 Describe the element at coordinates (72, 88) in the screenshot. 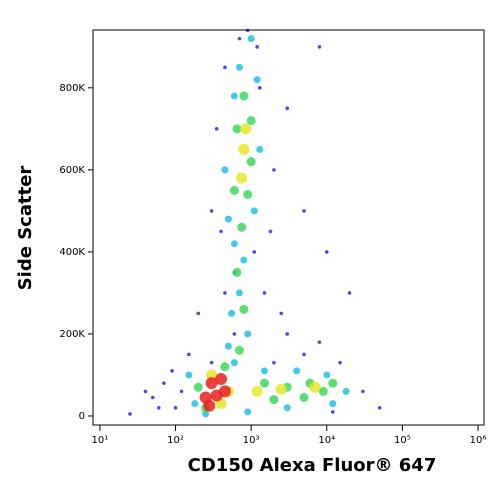

I see `y-tick-label: 800K` at that location.